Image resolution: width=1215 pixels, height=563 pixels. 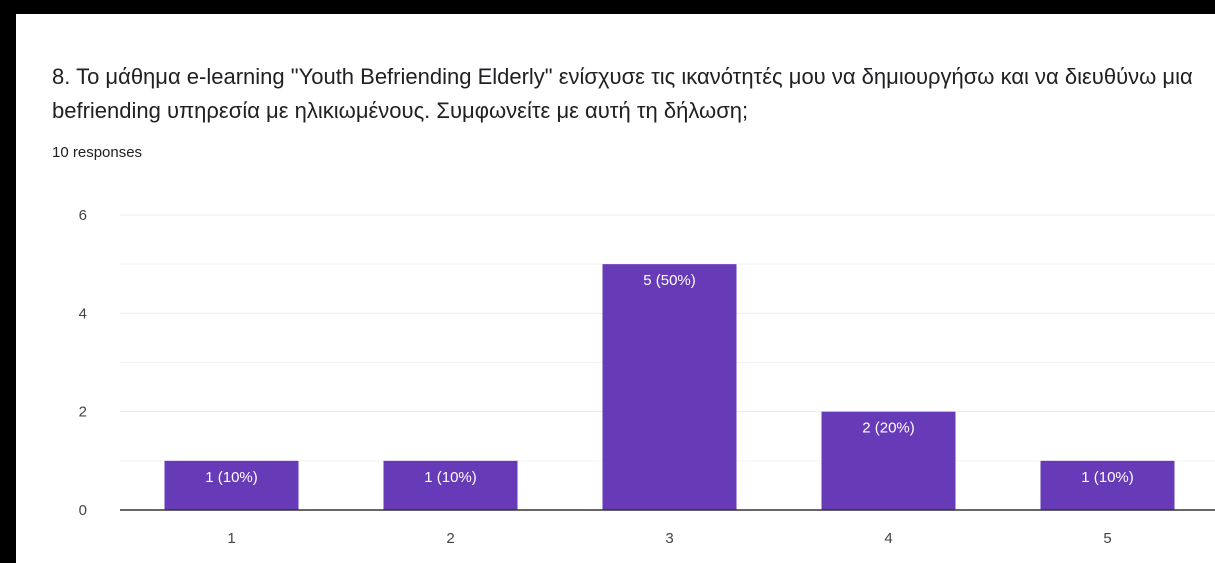 What do you see at coordinates (1107, 538) in the screenshot?
I see `x-tick-label-5: 5` at bounding box center [1107, 538].